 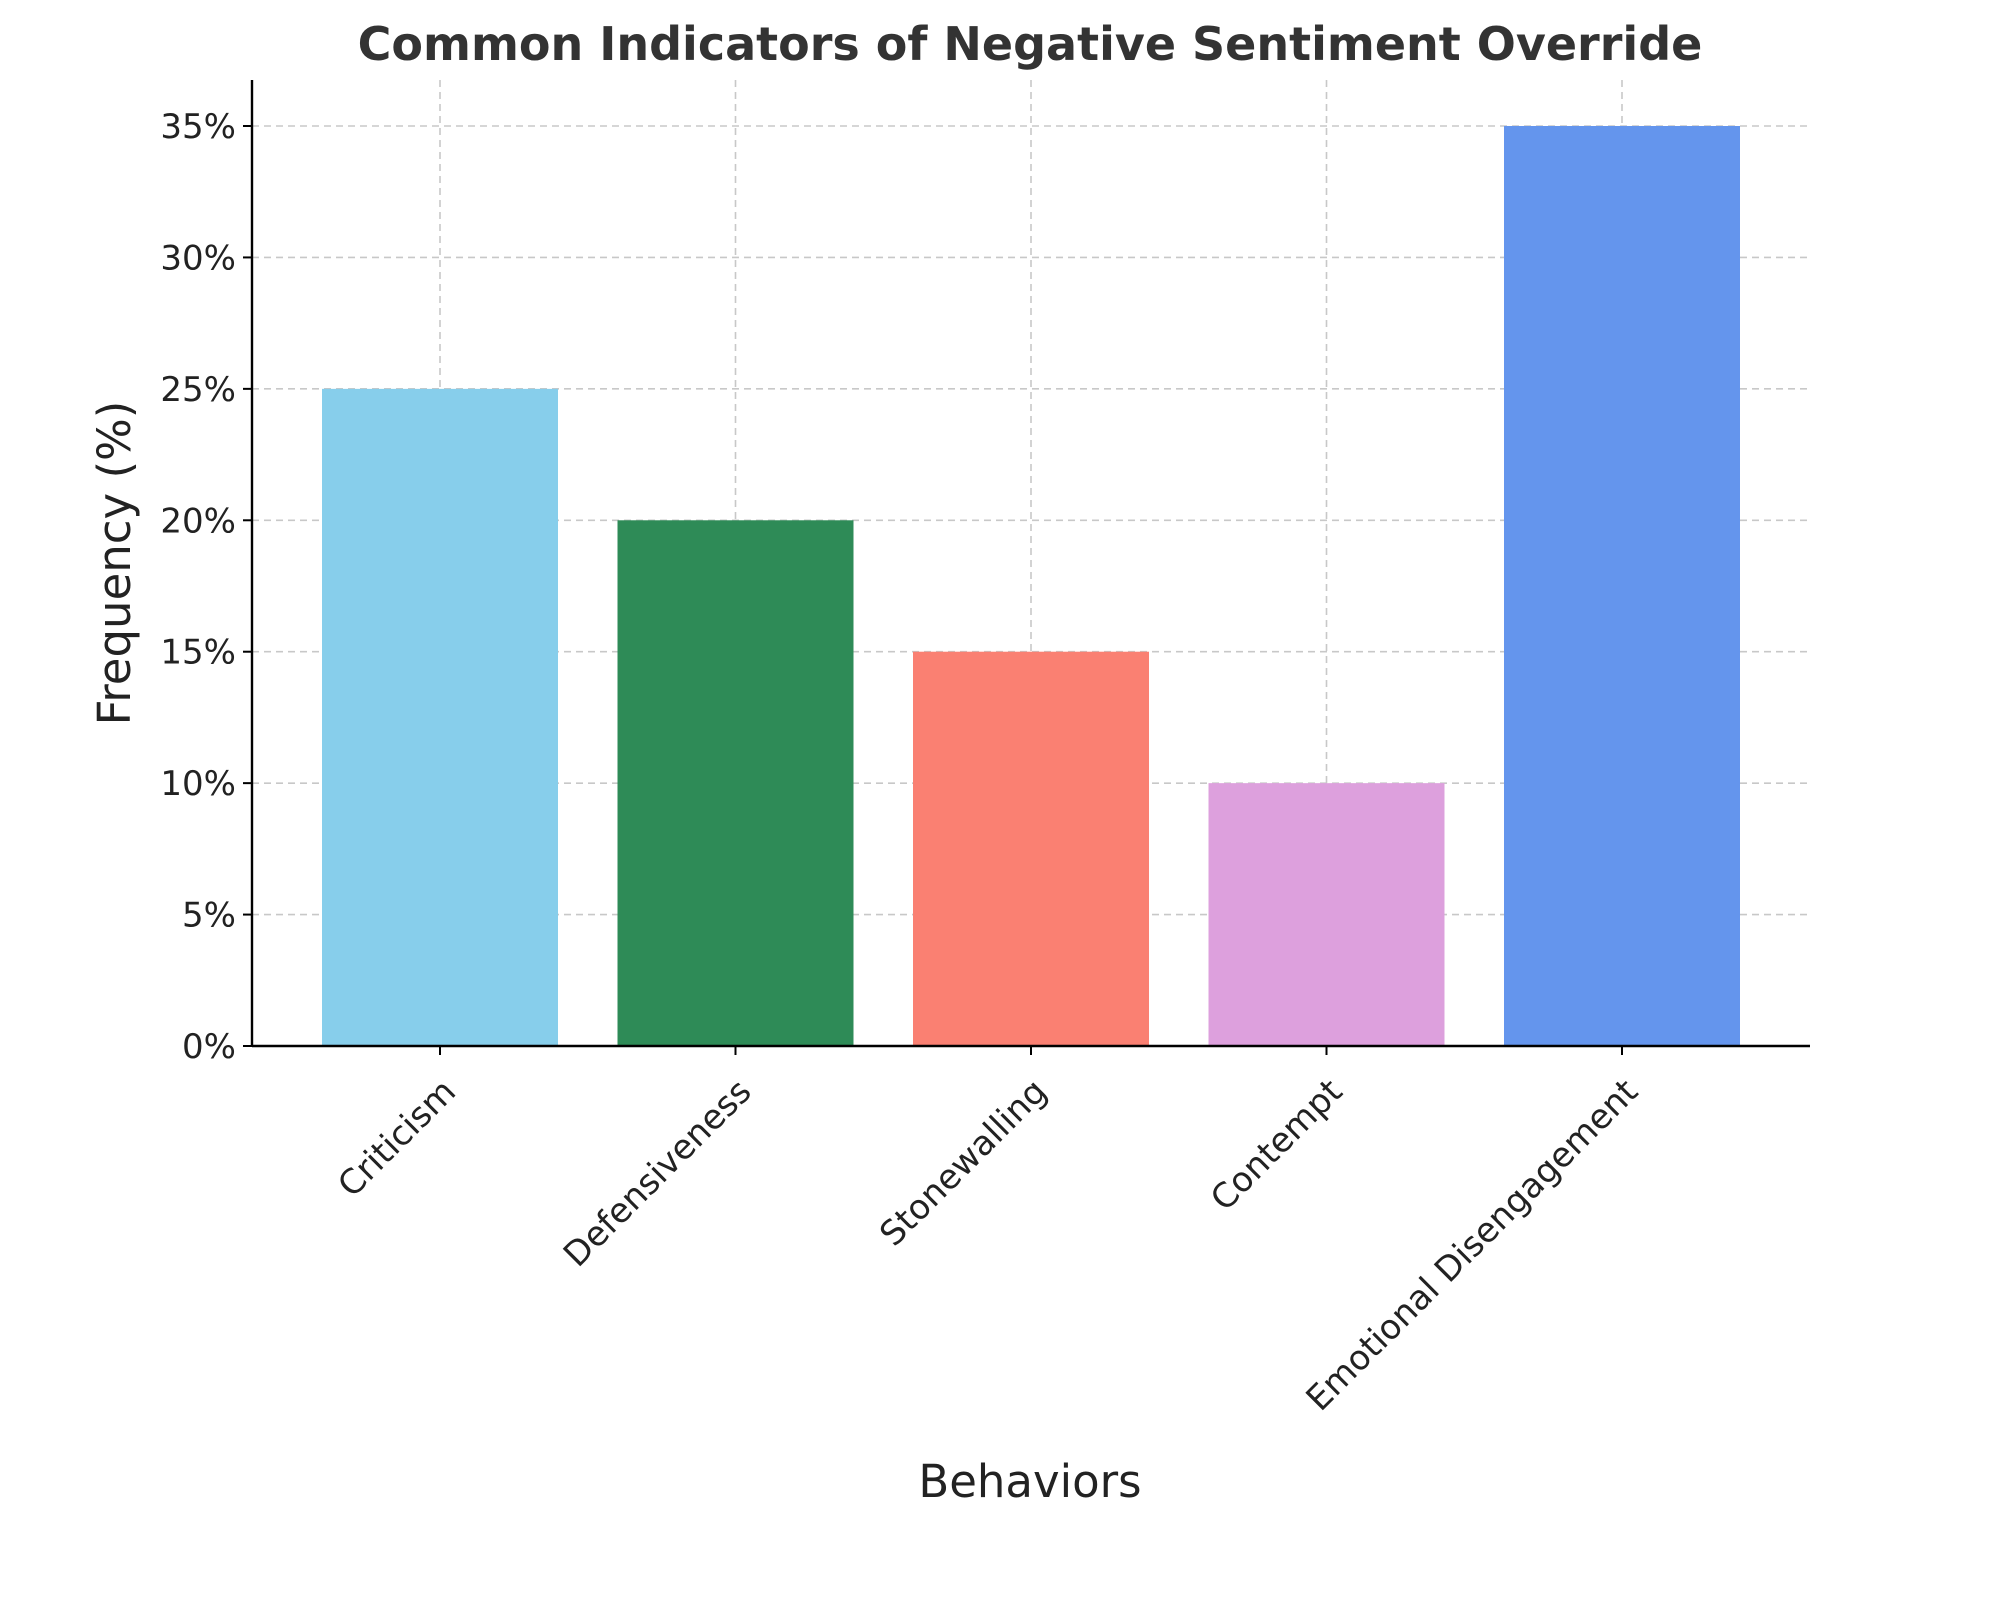 I want to click on y-axis-label: Frequency (%), so click(x=114, y=563).